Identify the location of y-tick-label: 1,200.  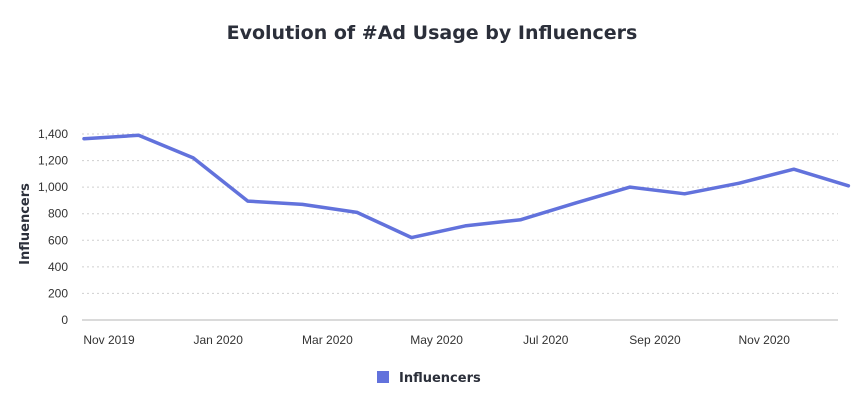
(53, 161).